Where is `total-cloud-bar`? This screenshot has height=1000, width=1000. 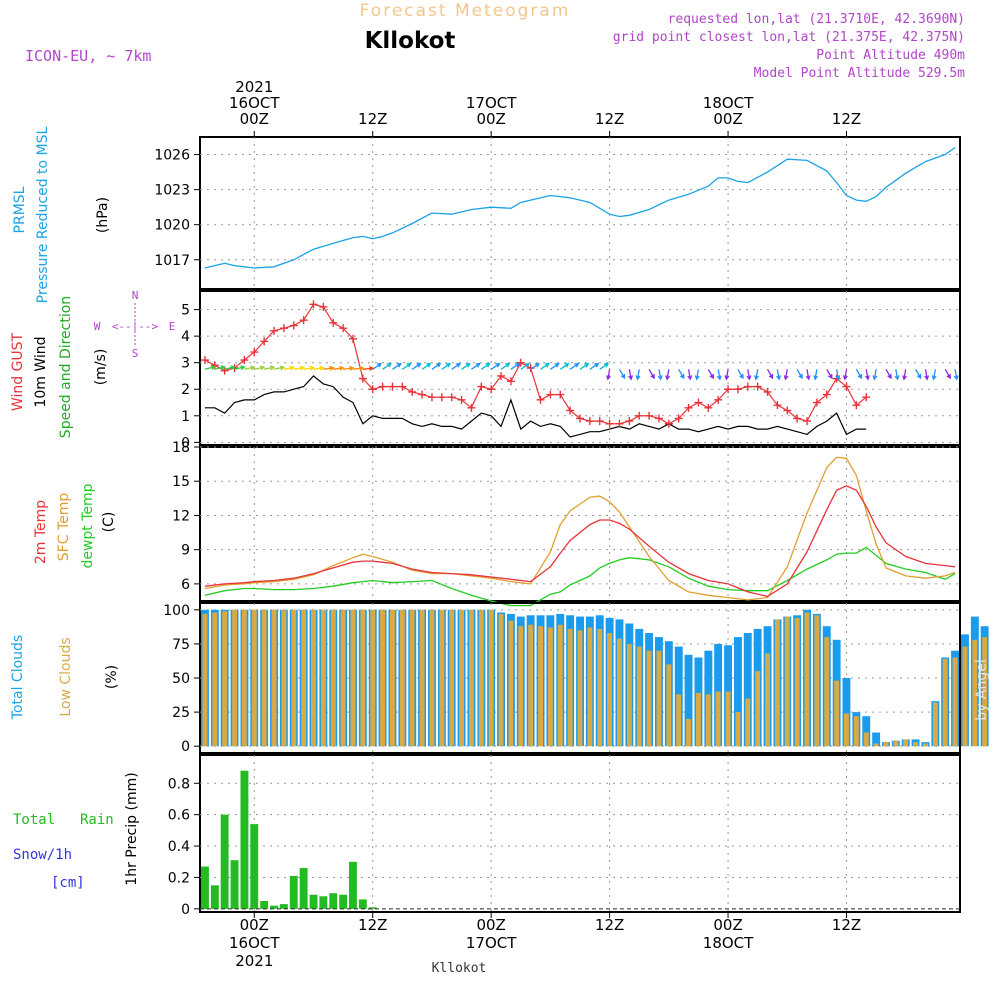
total-cloud-bar is located at coordinates (688, 700).